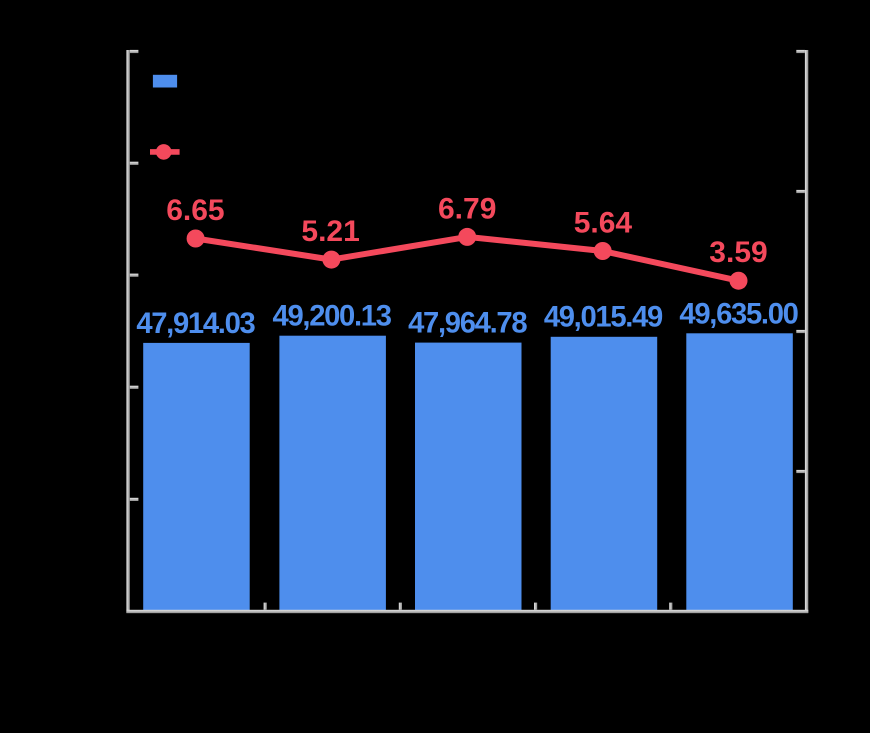  What do you see at coordinates (467, 324) in the screenshot?
I see `svg-text: 47,964.78` at bounding box center [467, 324].